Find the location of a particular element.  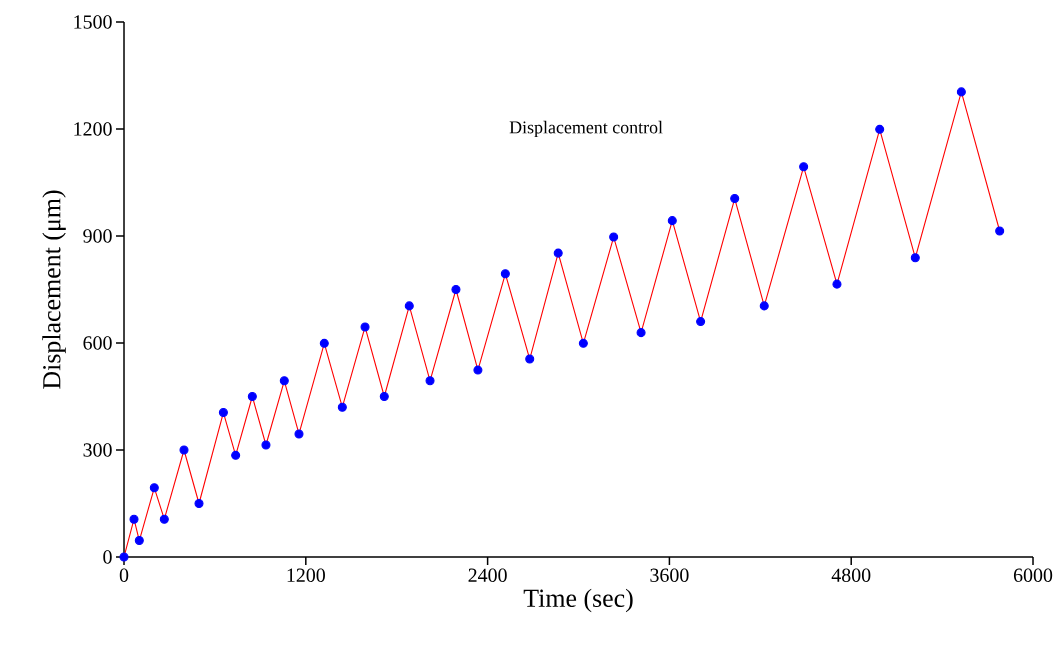

y-tick-label: 600 is located at coordinates (97, 343).